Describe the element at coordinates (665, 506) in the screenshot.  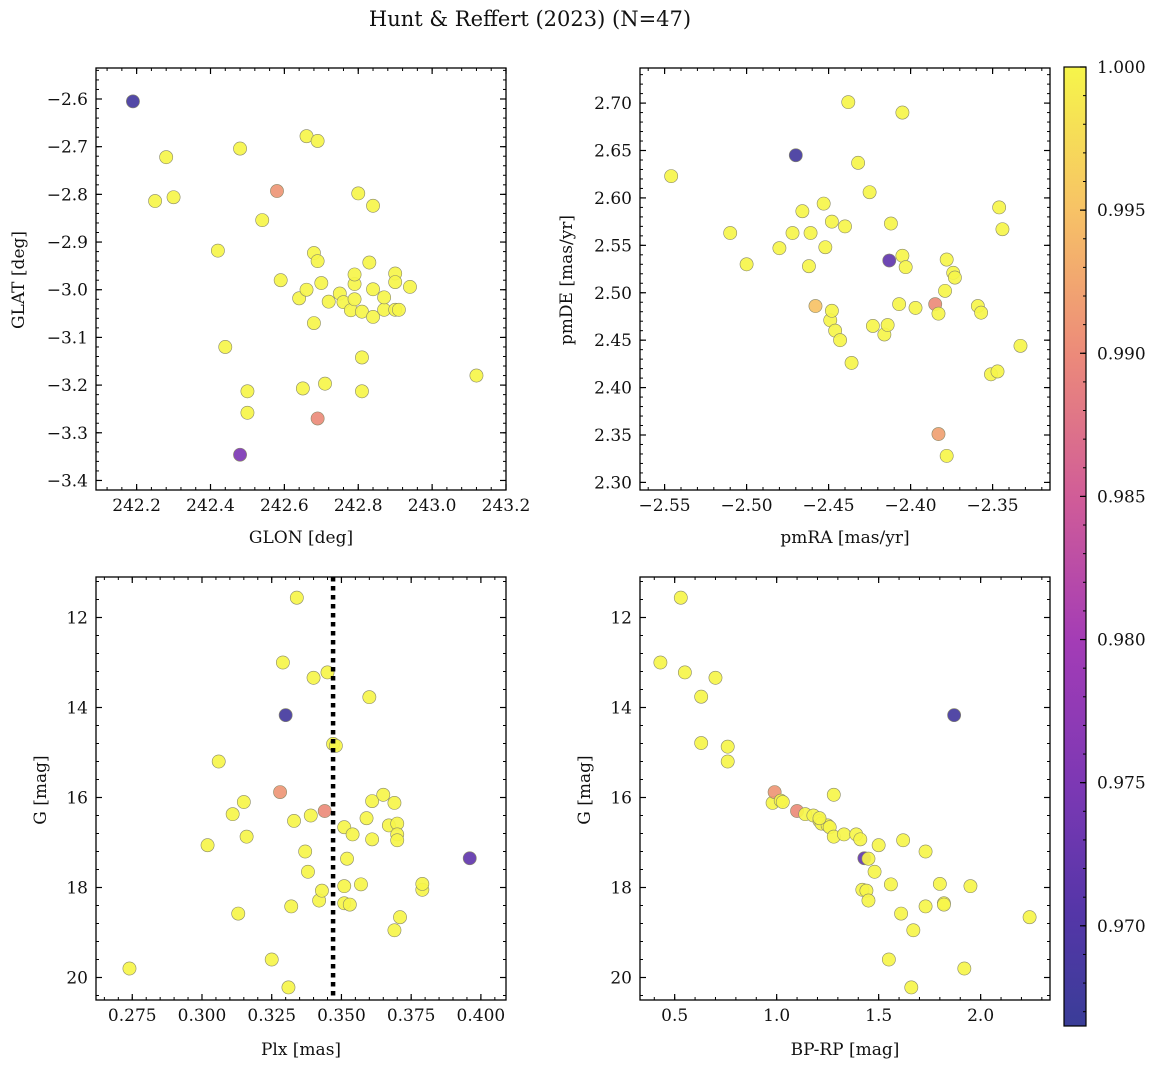
I see `panel-pmra-pmde-xtick-label: −2.55` at that location.